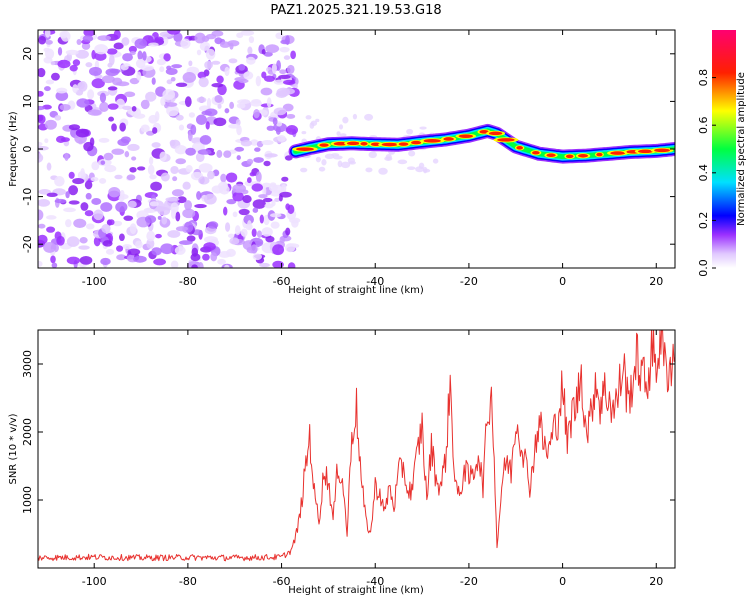 This screenshot has width=750, height=600. What do you see at coordinates (703, 125) in the screenshot?
I see `colorbar-tick-label: 0.6` at bounding box center [703, 125].